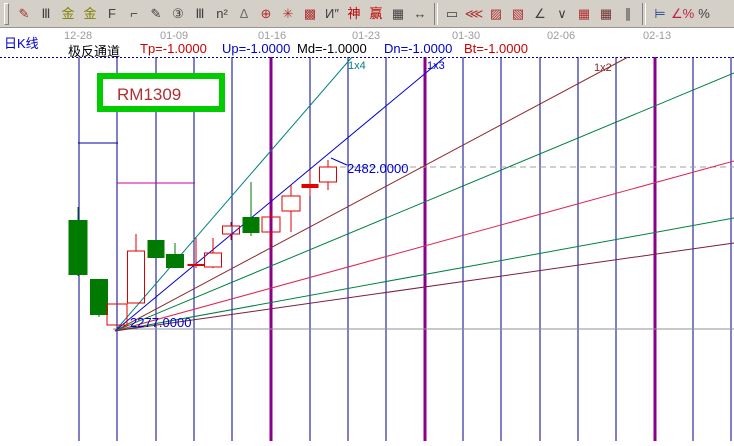 This screenshot has width=734, height=446. I want to click on contract-label: RM1309, so click(149, 94).